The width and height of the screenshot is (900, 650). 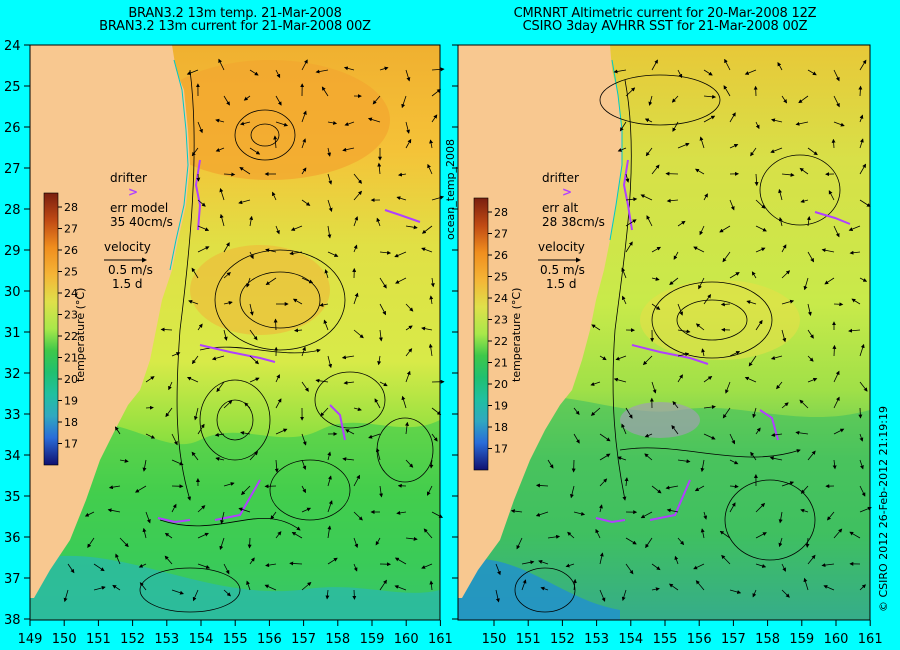 What do you see at coordinates (12, 374) in the screenshot?
I see `y-axis-label: 32` at bounding box center [12, 374].